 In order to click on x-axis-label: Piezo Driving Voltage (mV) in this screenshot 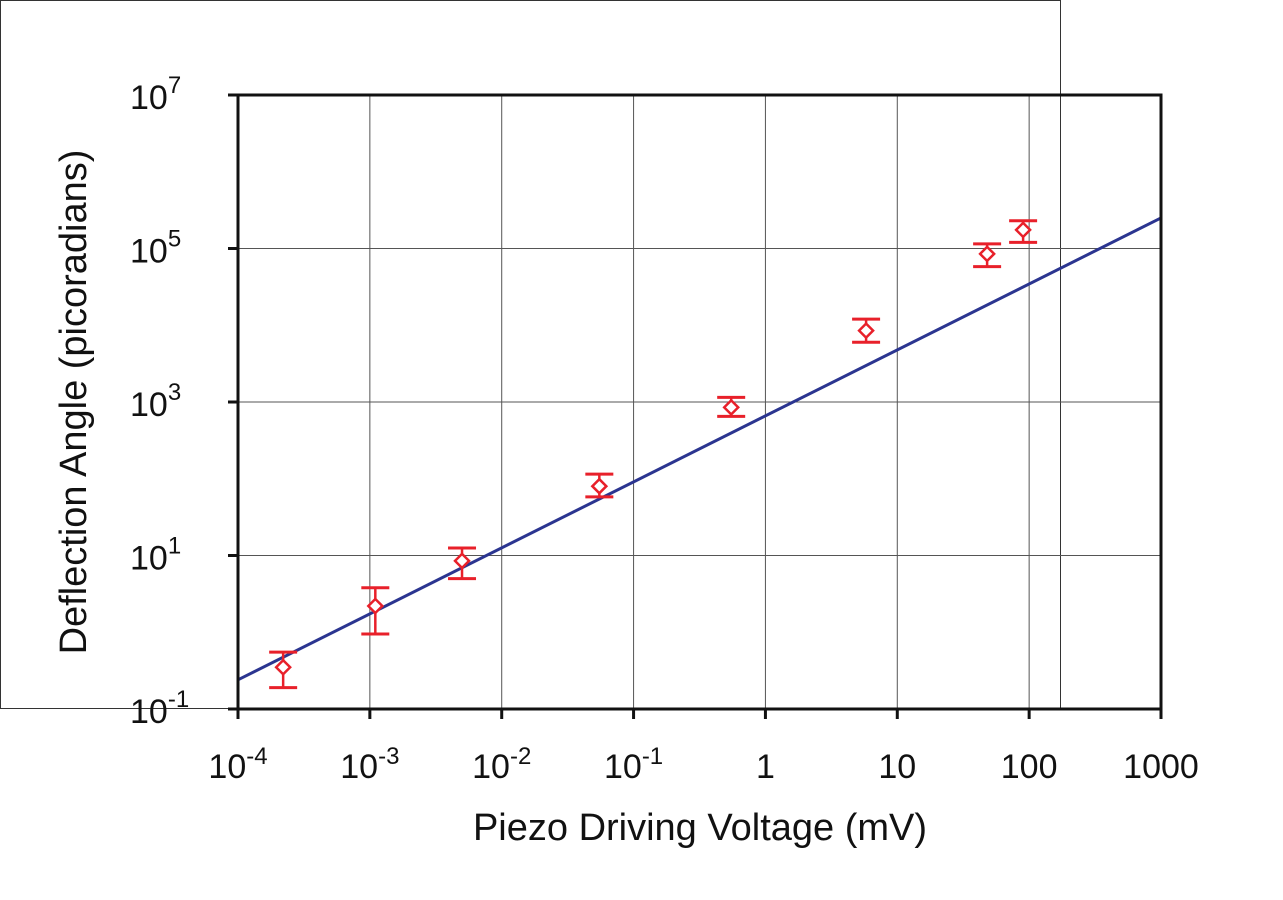, I will do `click(700, 828)`.